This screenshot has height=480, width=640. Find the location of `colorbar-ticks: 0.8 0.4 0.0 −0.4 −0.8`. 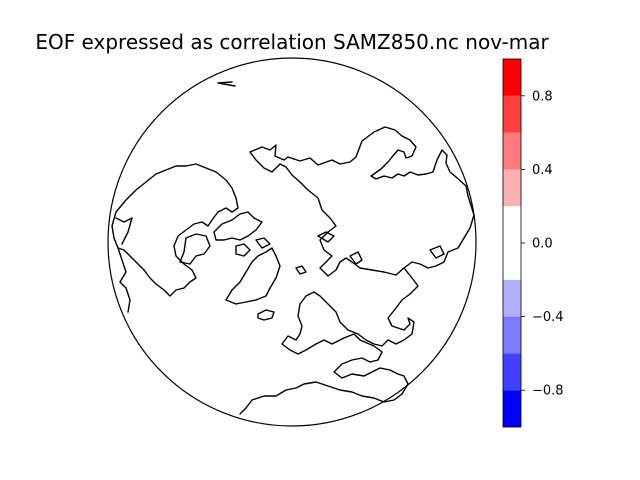

colorbar-ticks: 0.8 0.4 0.0 −0.4 −0.8 is located at coordinates (542, 244).